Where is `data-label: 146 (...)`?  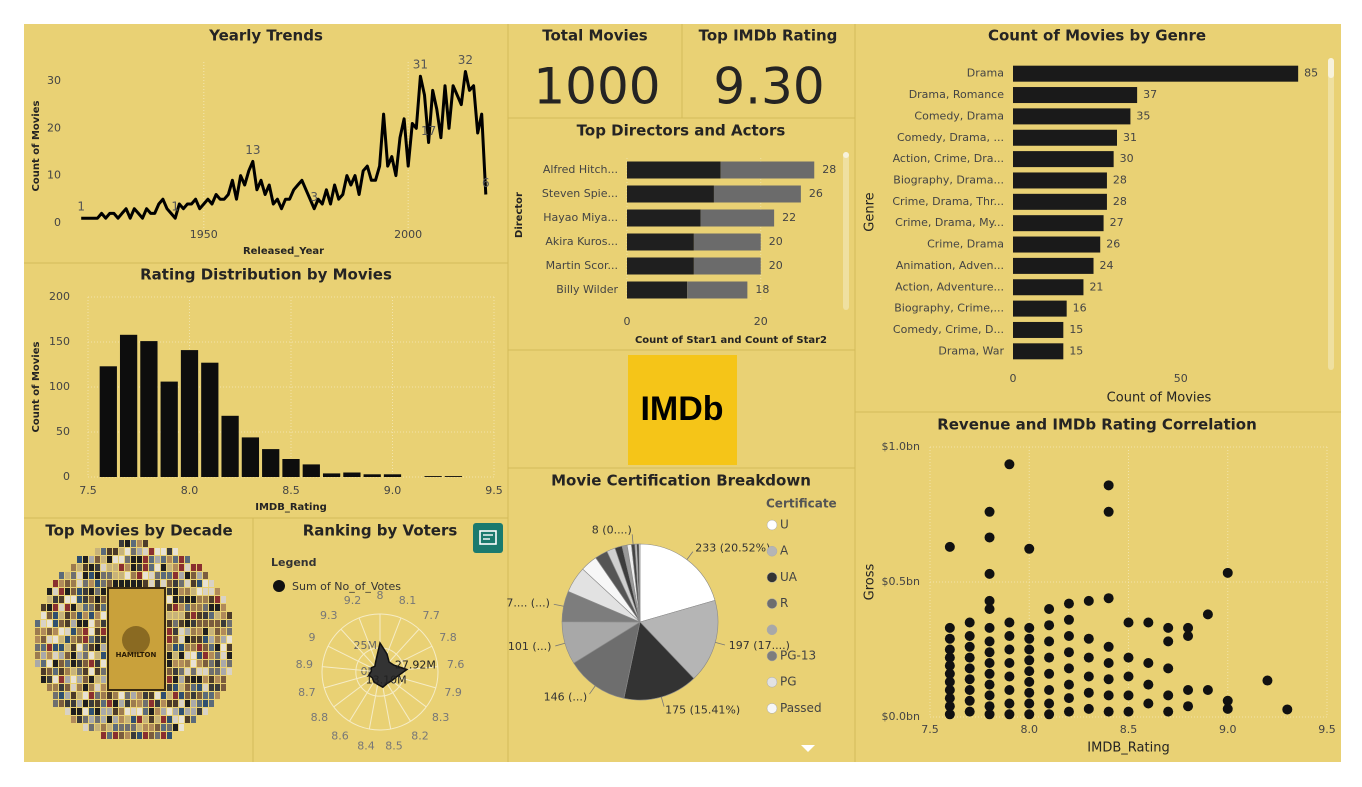 data-label: 146 (...) is located at coordinates (566, 696).